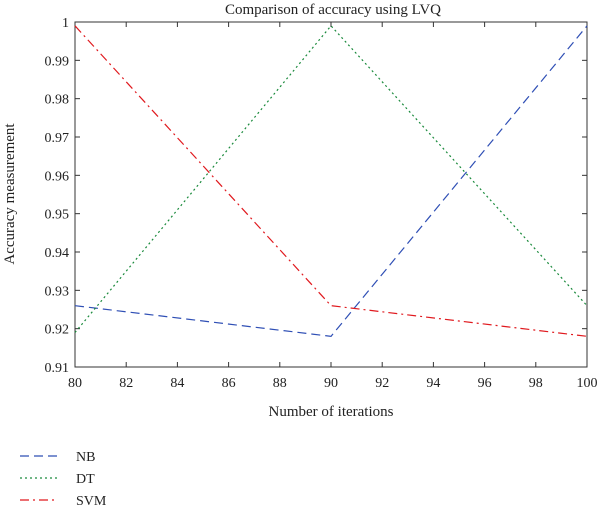  Describe the element at coordinates (57, 176) in the screenshot. I see `y-tick-label: 0.96` at that location.